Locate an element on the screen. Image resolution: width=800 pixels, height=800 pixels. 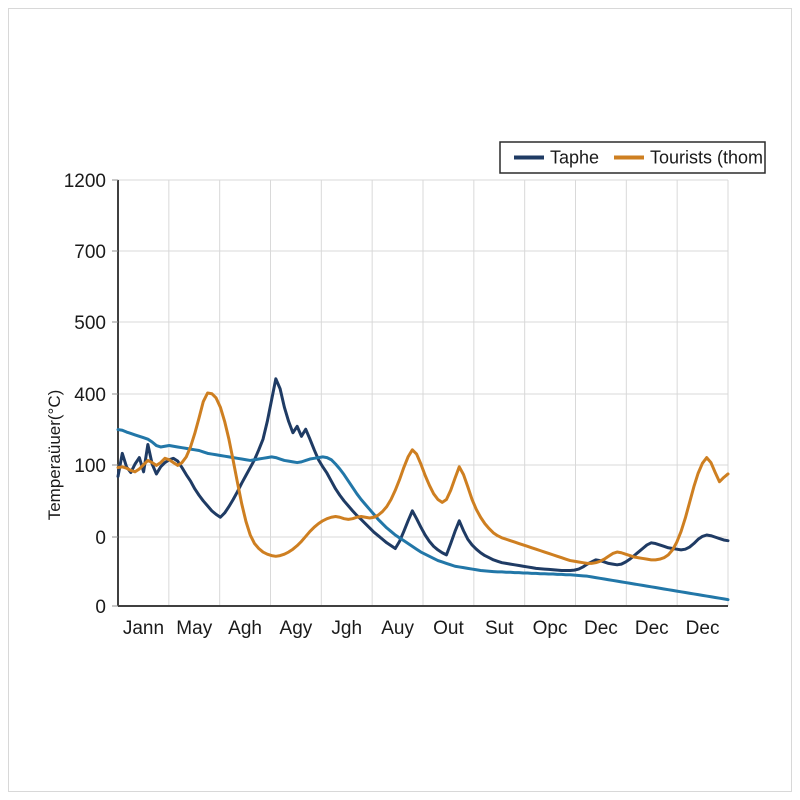
y-tick-label: 400 is located at coordinates (90, 395).